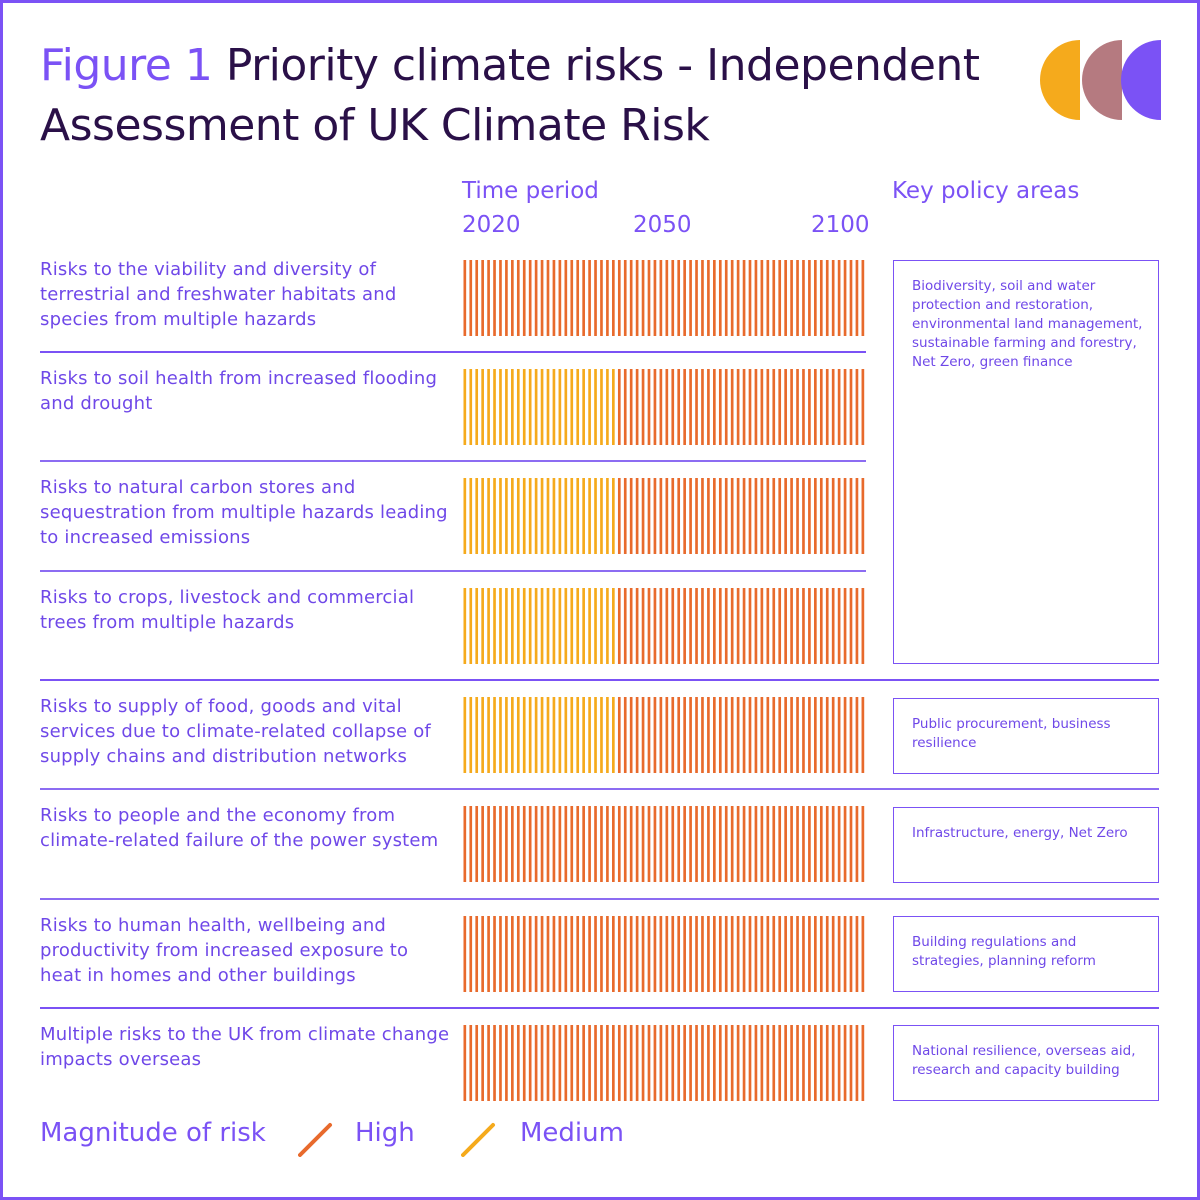 Image resolution: width=1200 pixels, height=1200 pixels. Describe the element at coordinates (1141, 80) in the screenshot. I see `logo-purple-half-circle` at that location.